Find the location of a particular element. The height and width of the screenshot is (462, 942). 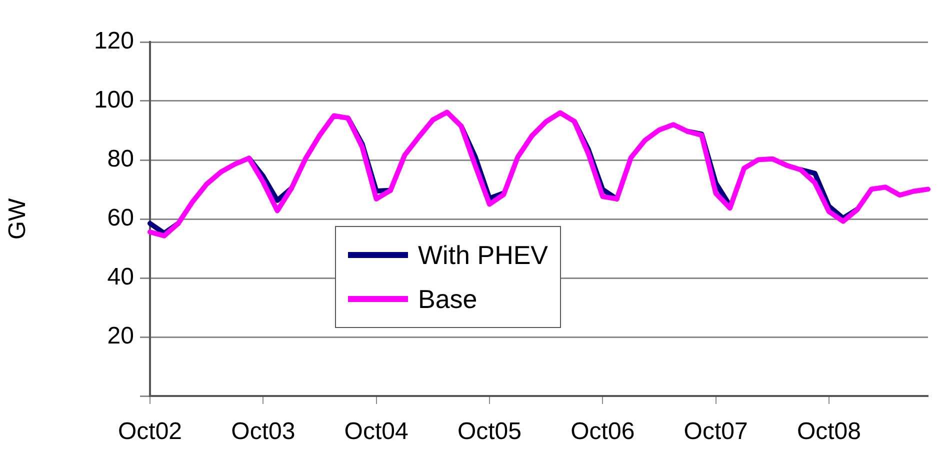

x-tick-label: Oct02 is located at coordinates (150, 432).